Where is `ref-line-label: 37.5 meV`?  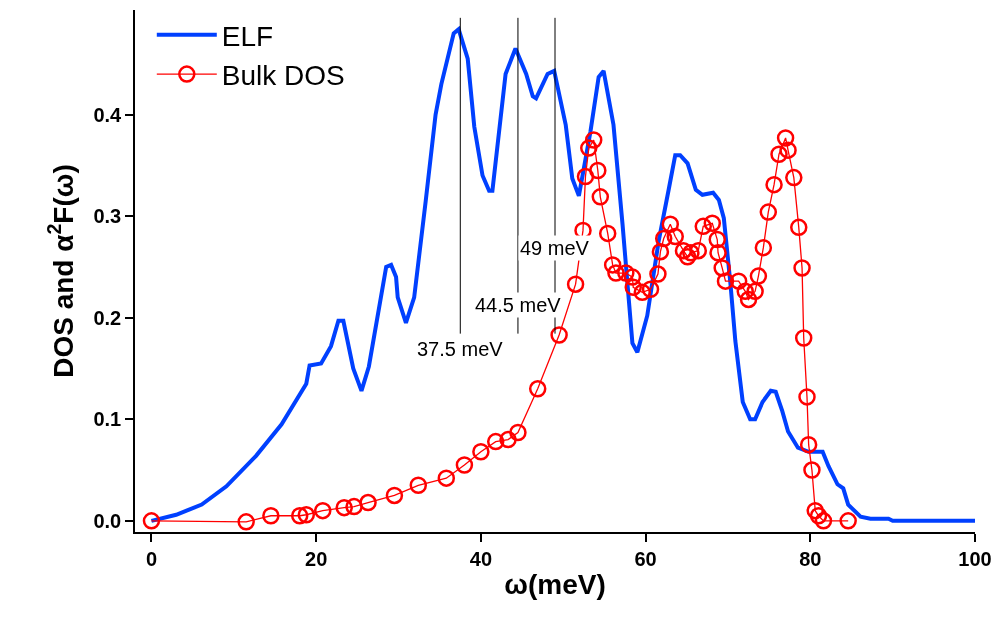 ref-line-label: 37.5 meV is located at coordinates (460, 349).